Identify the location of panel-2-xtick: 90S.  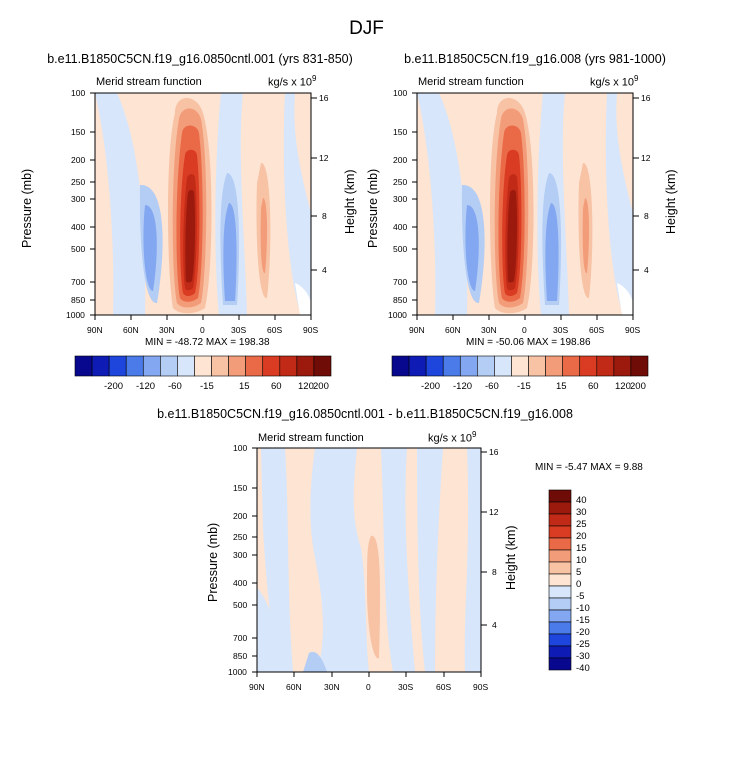
(633, 330).